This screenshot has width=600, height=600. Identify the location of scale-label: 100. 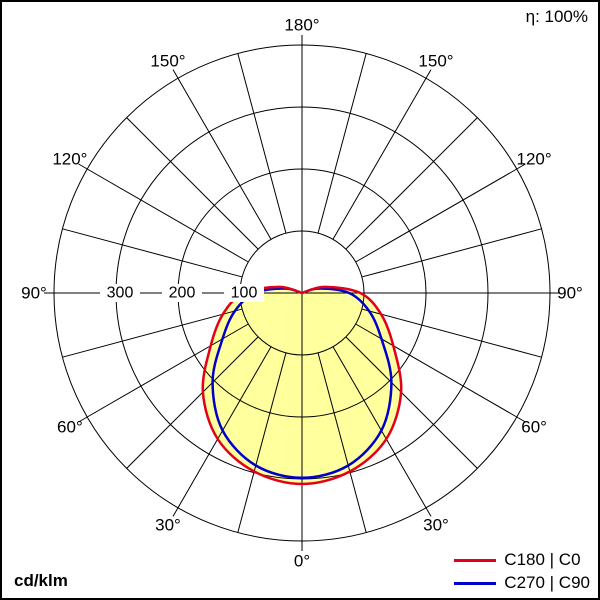
(244, 293).